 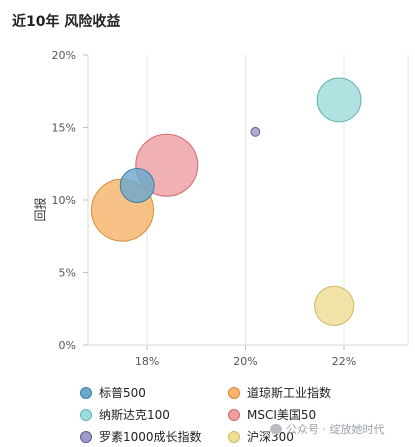 I want to click on x-tick-label: 20%, so click(x=245, y=361).